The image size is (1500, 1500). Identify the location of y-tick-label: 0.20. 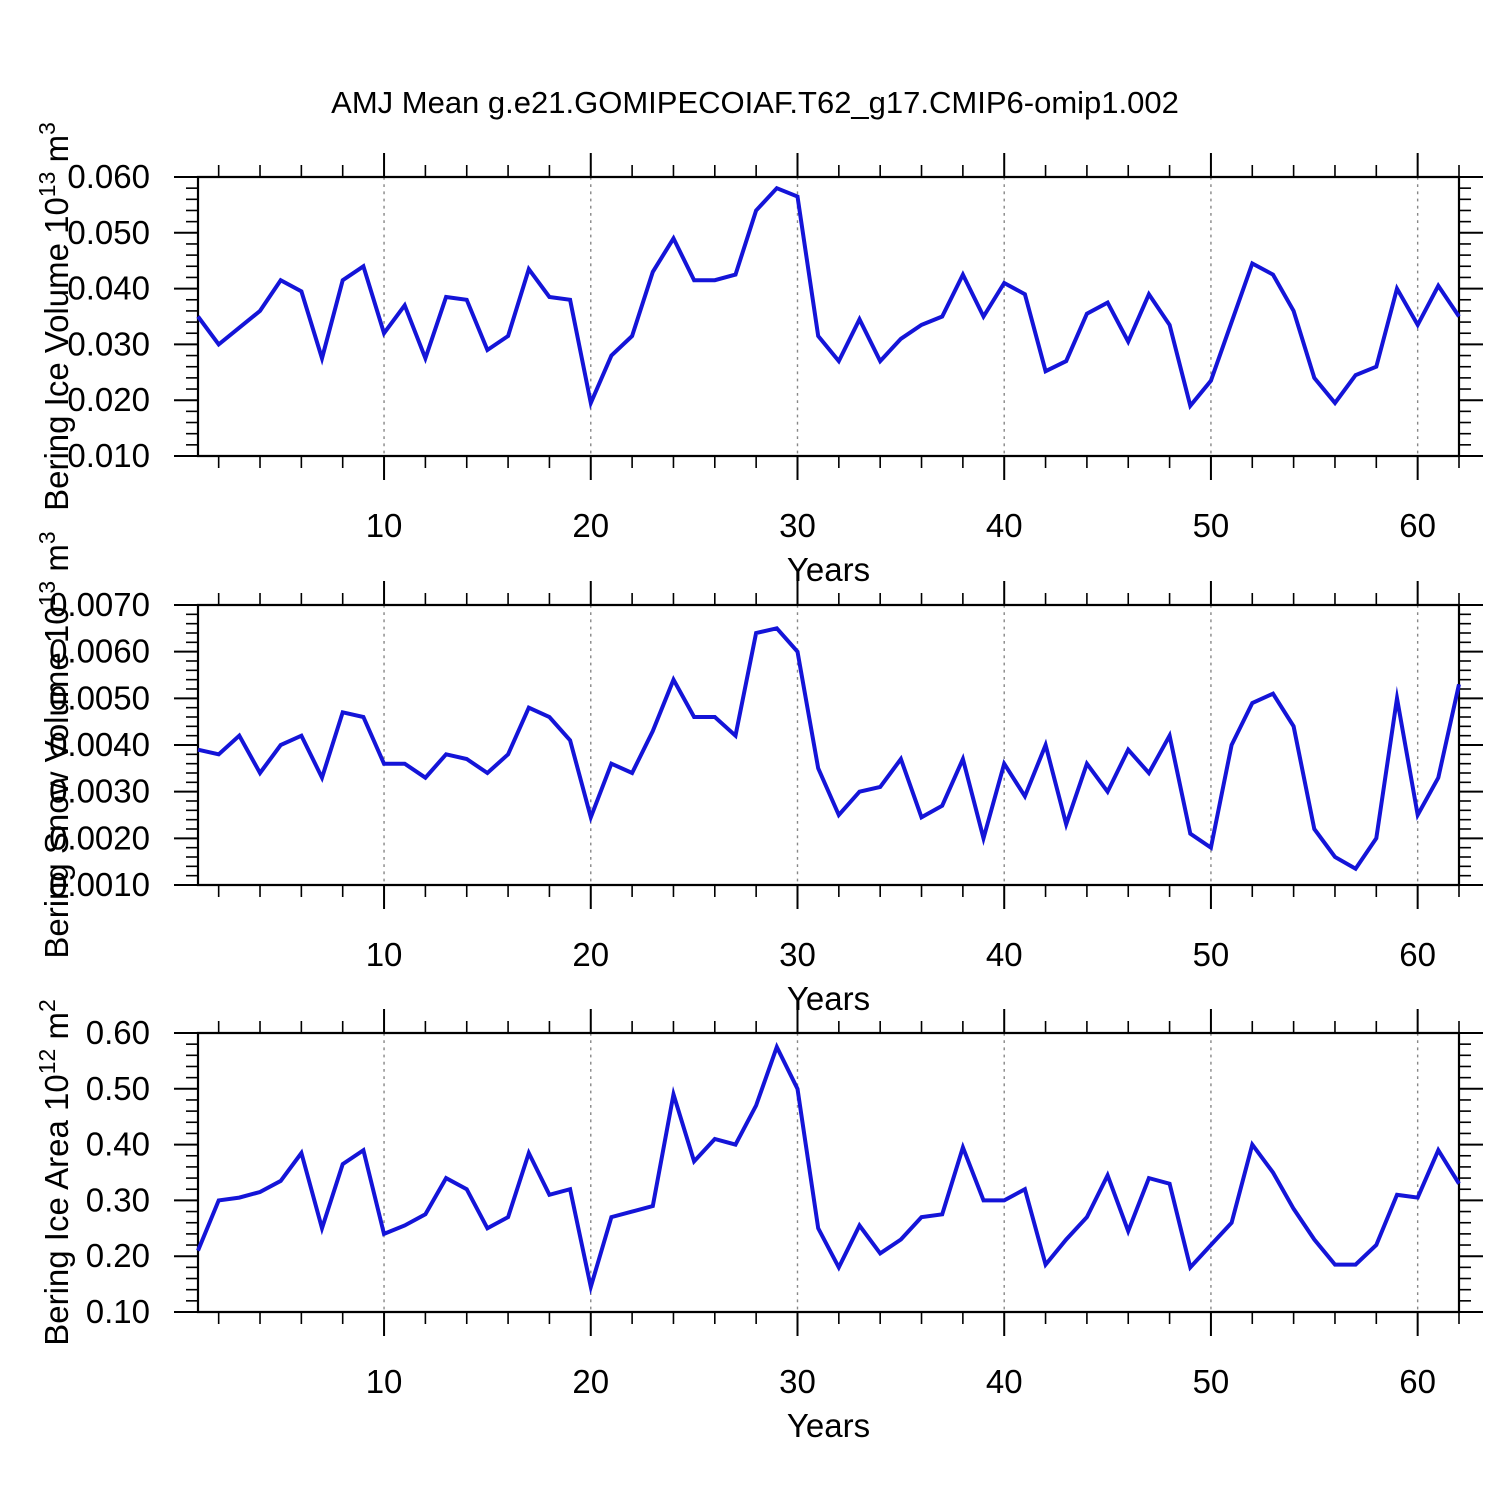
(118, 1255).